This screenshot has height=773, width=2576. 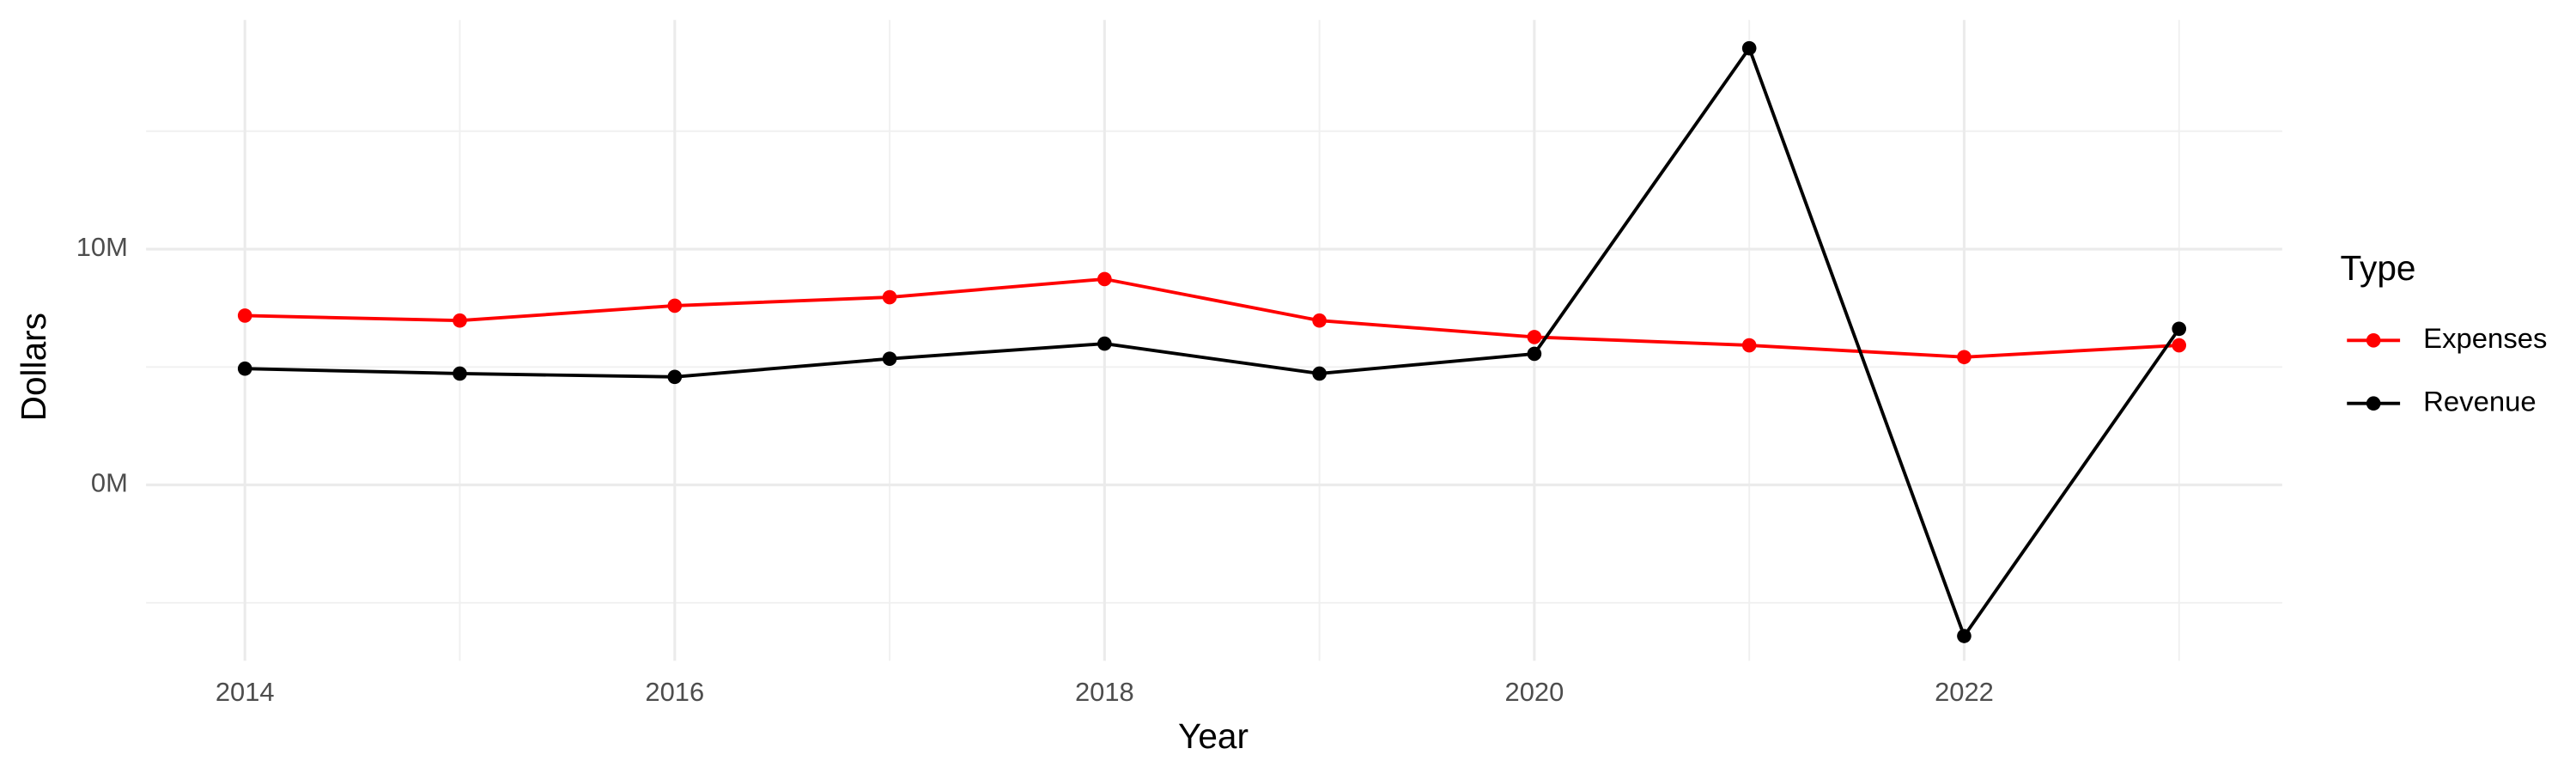 I want to click on legend-title: Type, so click(x=2378, y=268).